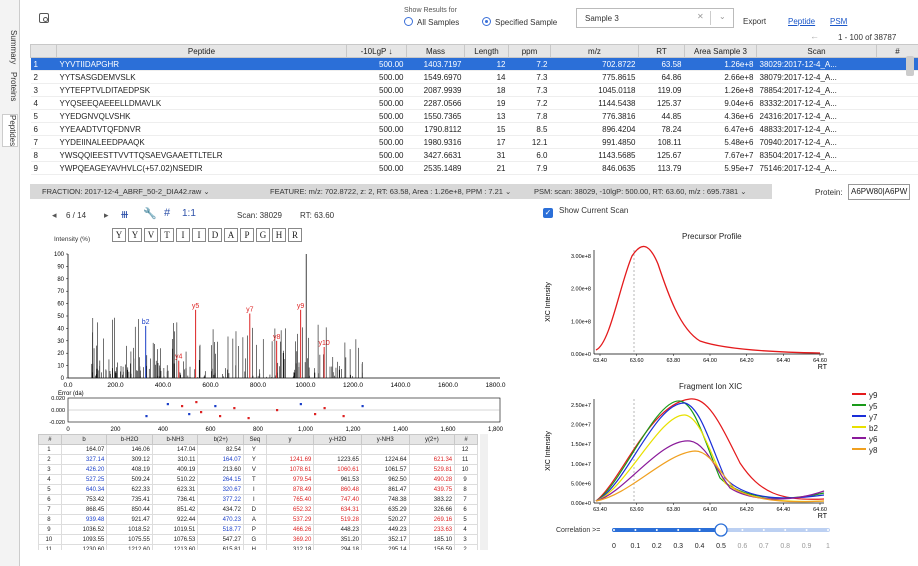  What do you see at coordinates (486, 103) in the screenshot?
I see `table-cell: 19` at bounding box center [486, 103].